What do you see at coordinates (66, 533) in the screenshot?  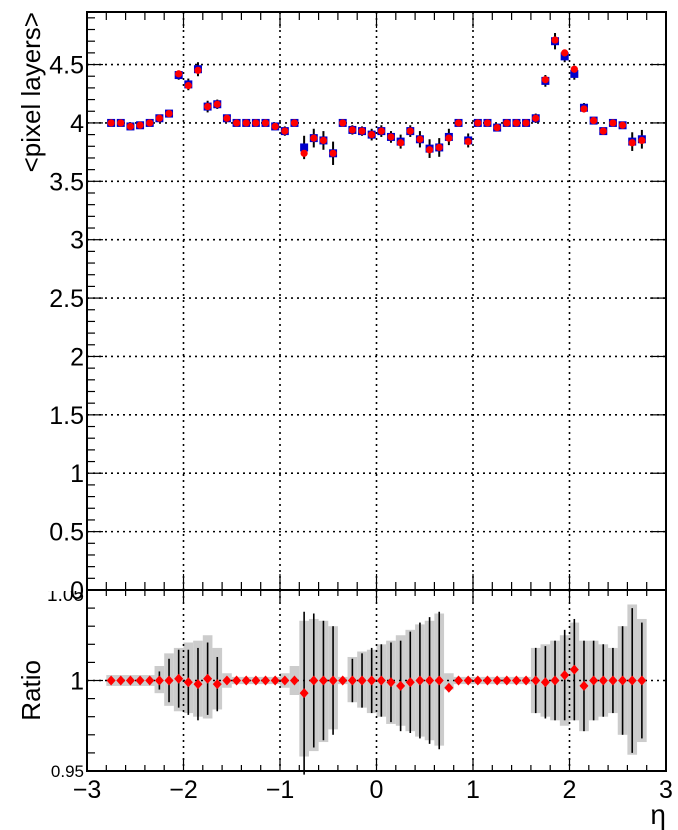 I see `main-y-tick-label: 0.5` at bounding box center [66, 533].